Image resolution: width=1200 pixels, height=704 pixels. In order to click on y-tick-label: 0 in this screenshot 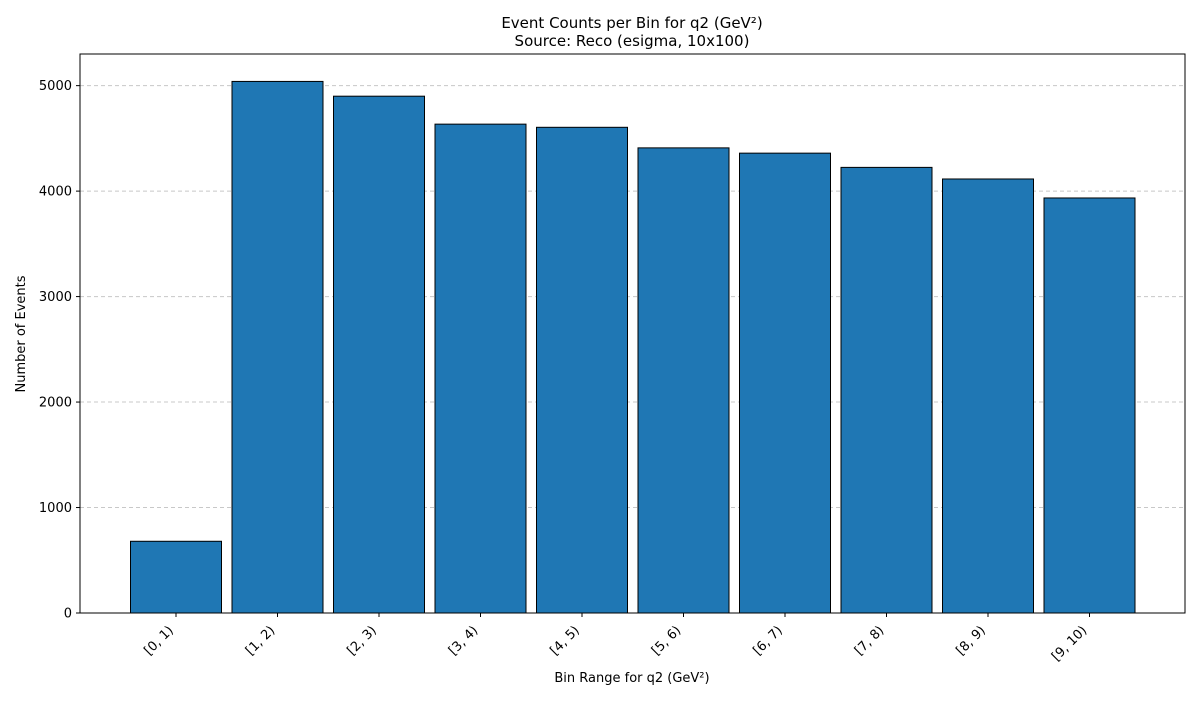, I will do `click(68, 614)`.